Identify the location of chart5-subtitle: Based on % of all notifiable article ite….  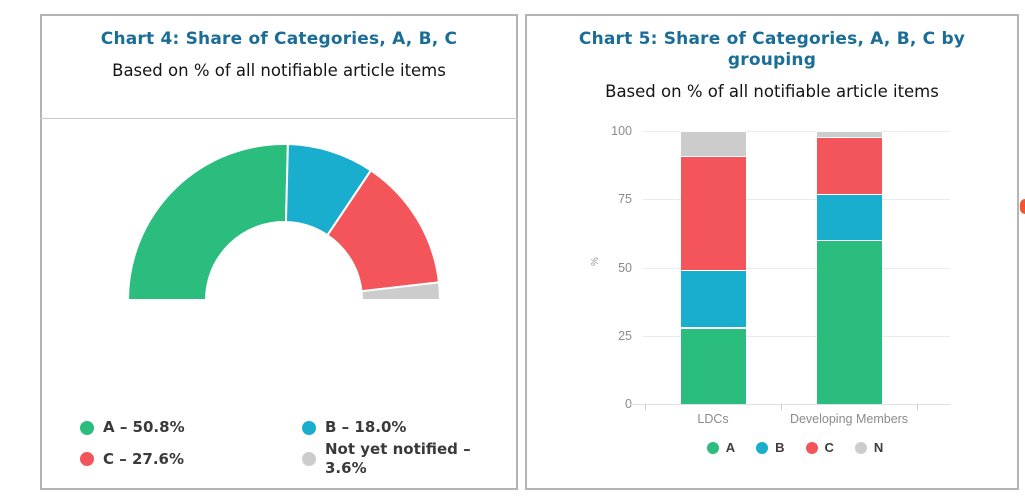
(772, 91).